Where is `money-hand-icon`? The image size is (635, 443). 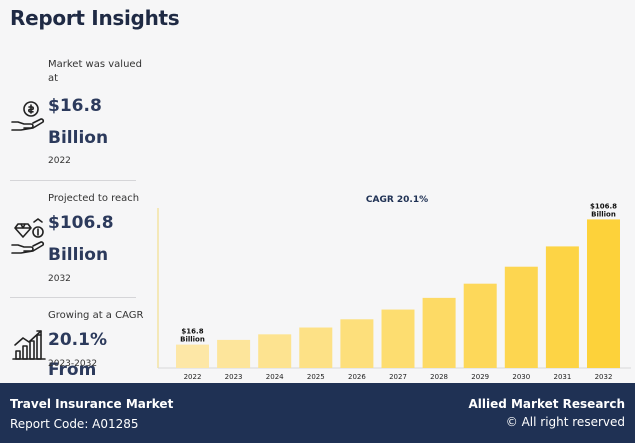
money-hand-icon is located at coordinates (29, 115).